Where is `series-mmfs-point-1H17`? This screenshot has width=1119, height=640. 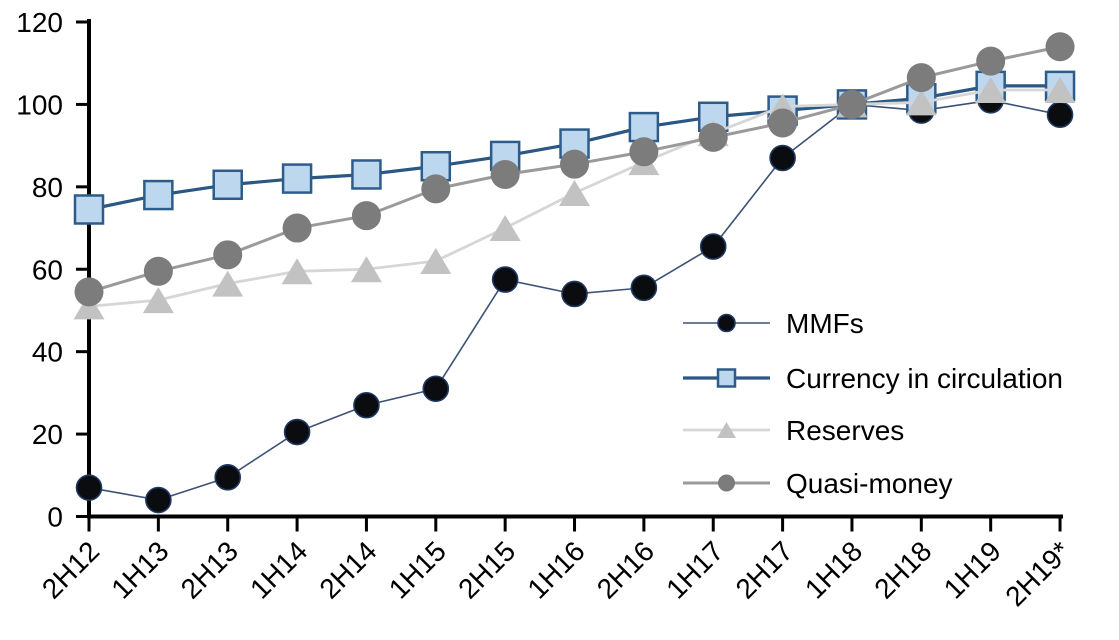
series-mmfs-point-1H17 is located at coordinates (713, 246).